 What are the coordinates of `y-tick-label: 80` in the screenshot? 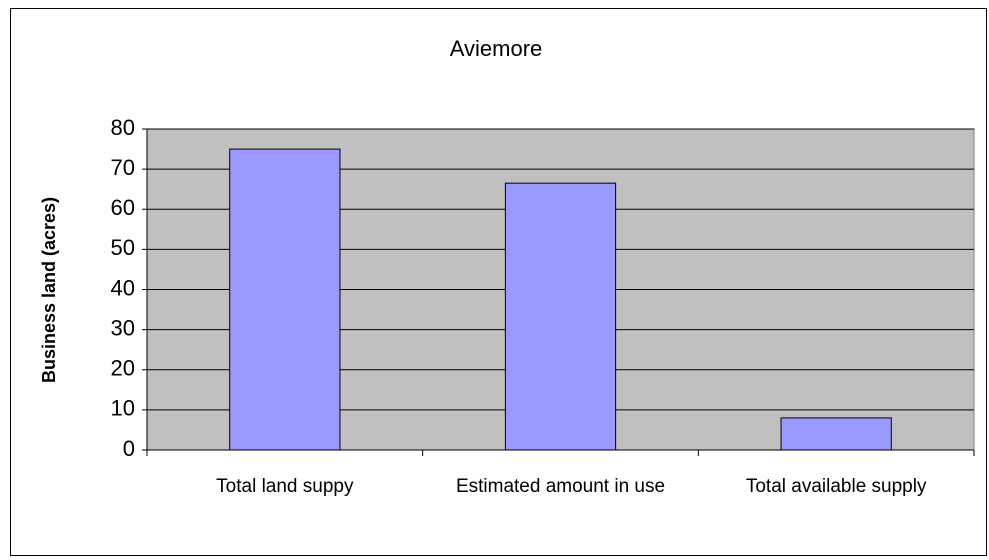 It's located at (123, 127).